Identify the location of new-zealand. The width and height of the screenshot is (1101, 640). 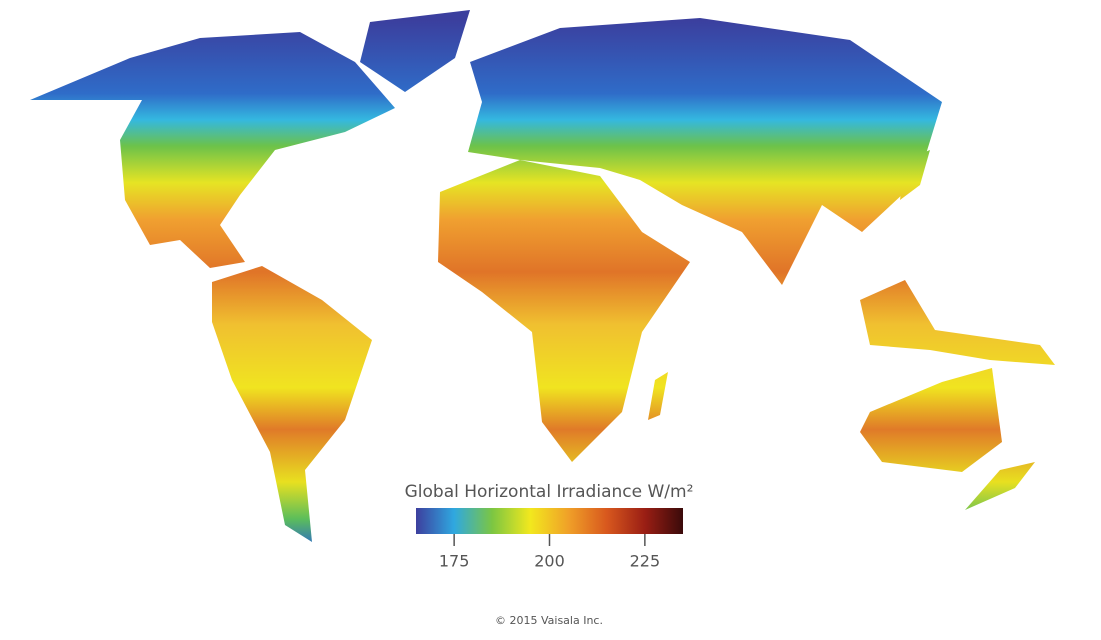
(1000, 486).